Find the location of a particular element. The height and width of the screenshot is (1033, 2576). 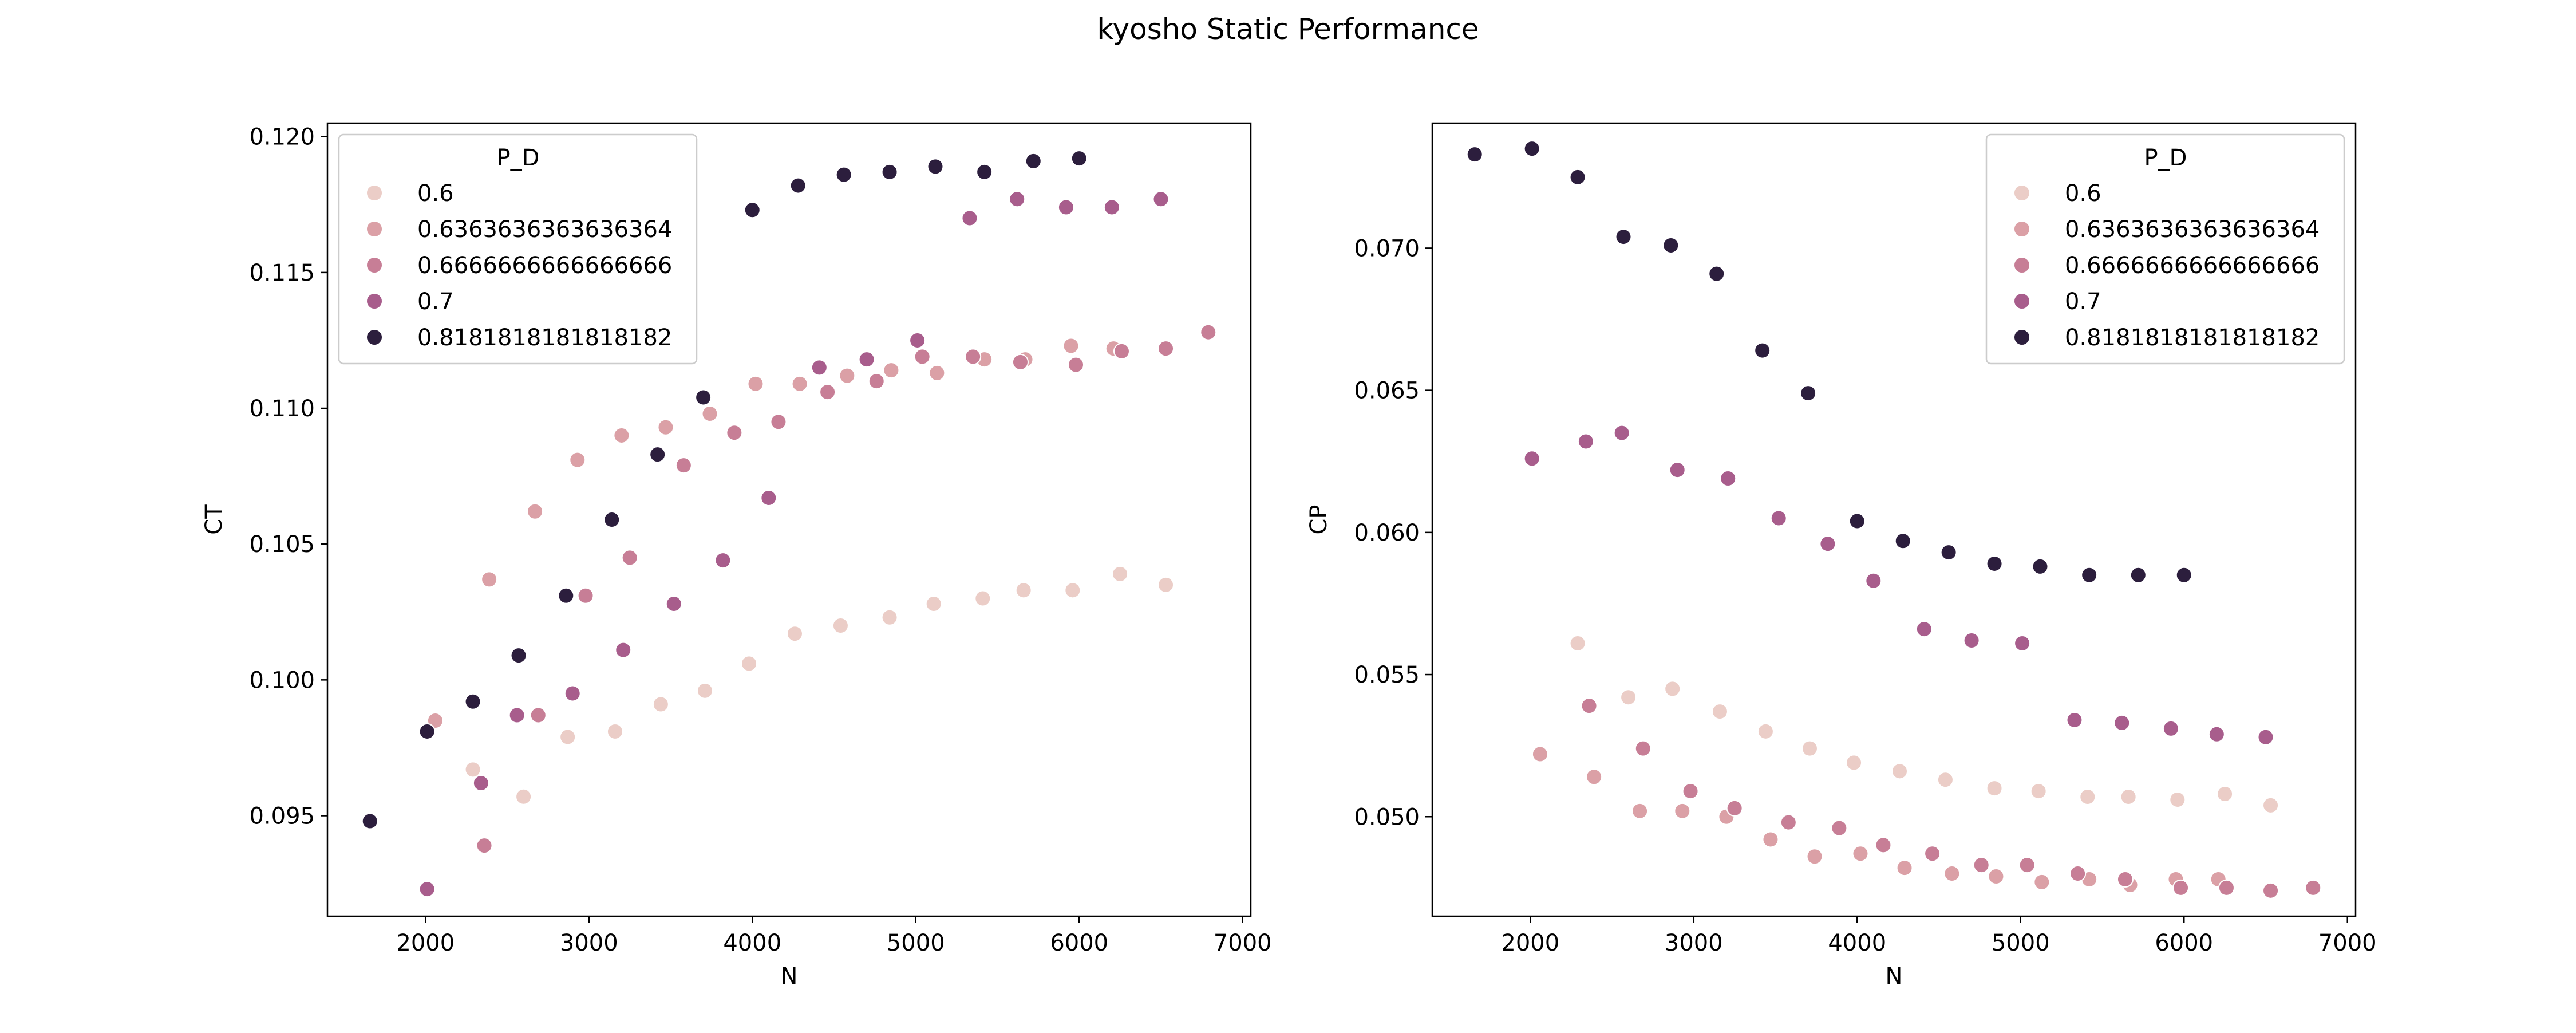

y-tick-label: 0.055 is located at coordinates (1387, 675).